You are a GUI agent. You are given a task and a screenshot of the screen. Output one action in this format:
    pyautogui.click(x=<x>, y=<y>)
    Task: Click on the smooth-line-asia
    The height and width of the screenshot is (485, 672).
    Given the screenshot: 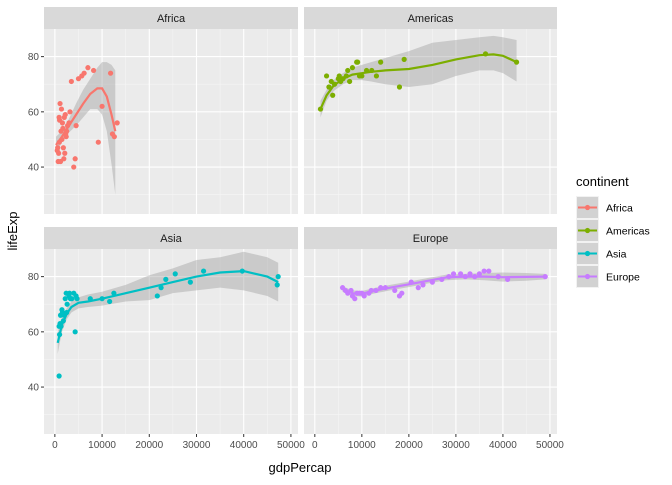 What is the action you would take?
    pyautogui.click(x=167, y=306)
    